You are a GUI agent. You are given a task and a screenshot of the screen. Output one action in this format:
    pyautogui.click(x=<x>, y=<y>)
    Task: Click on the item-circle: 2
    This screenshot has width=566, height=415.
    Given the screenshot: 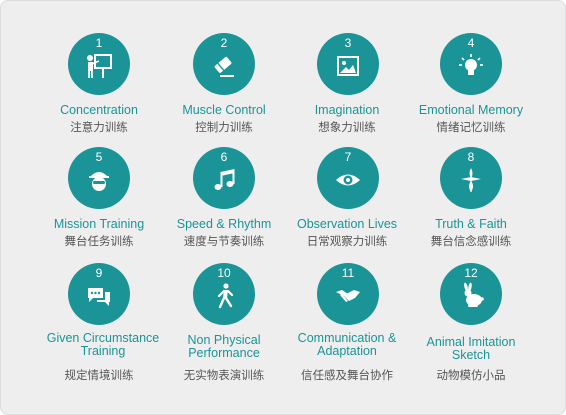 What is the action you would take?
    pyautogui.click(x=224, y=64)
    